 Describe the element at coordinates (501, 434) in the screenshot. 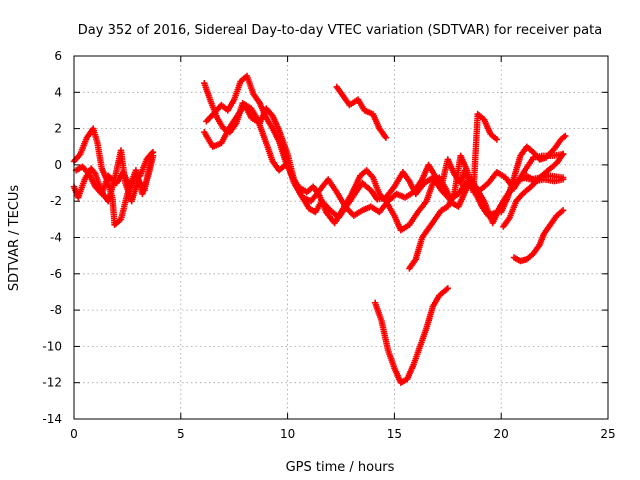

I see `x-tick-label: 20` at that location.